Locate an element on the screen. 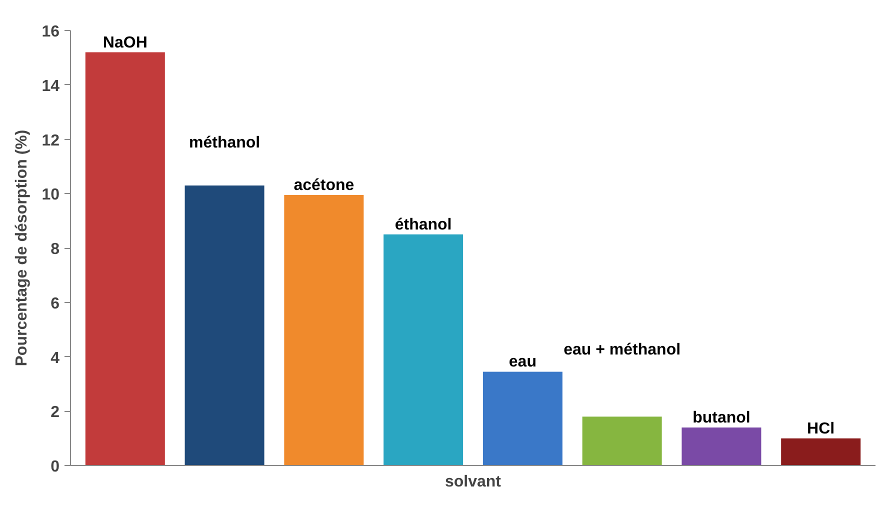 Image resolution: width=890 pixels, height=512 pixels. y-tick-label: 16 is located at coordinates (51, 32).